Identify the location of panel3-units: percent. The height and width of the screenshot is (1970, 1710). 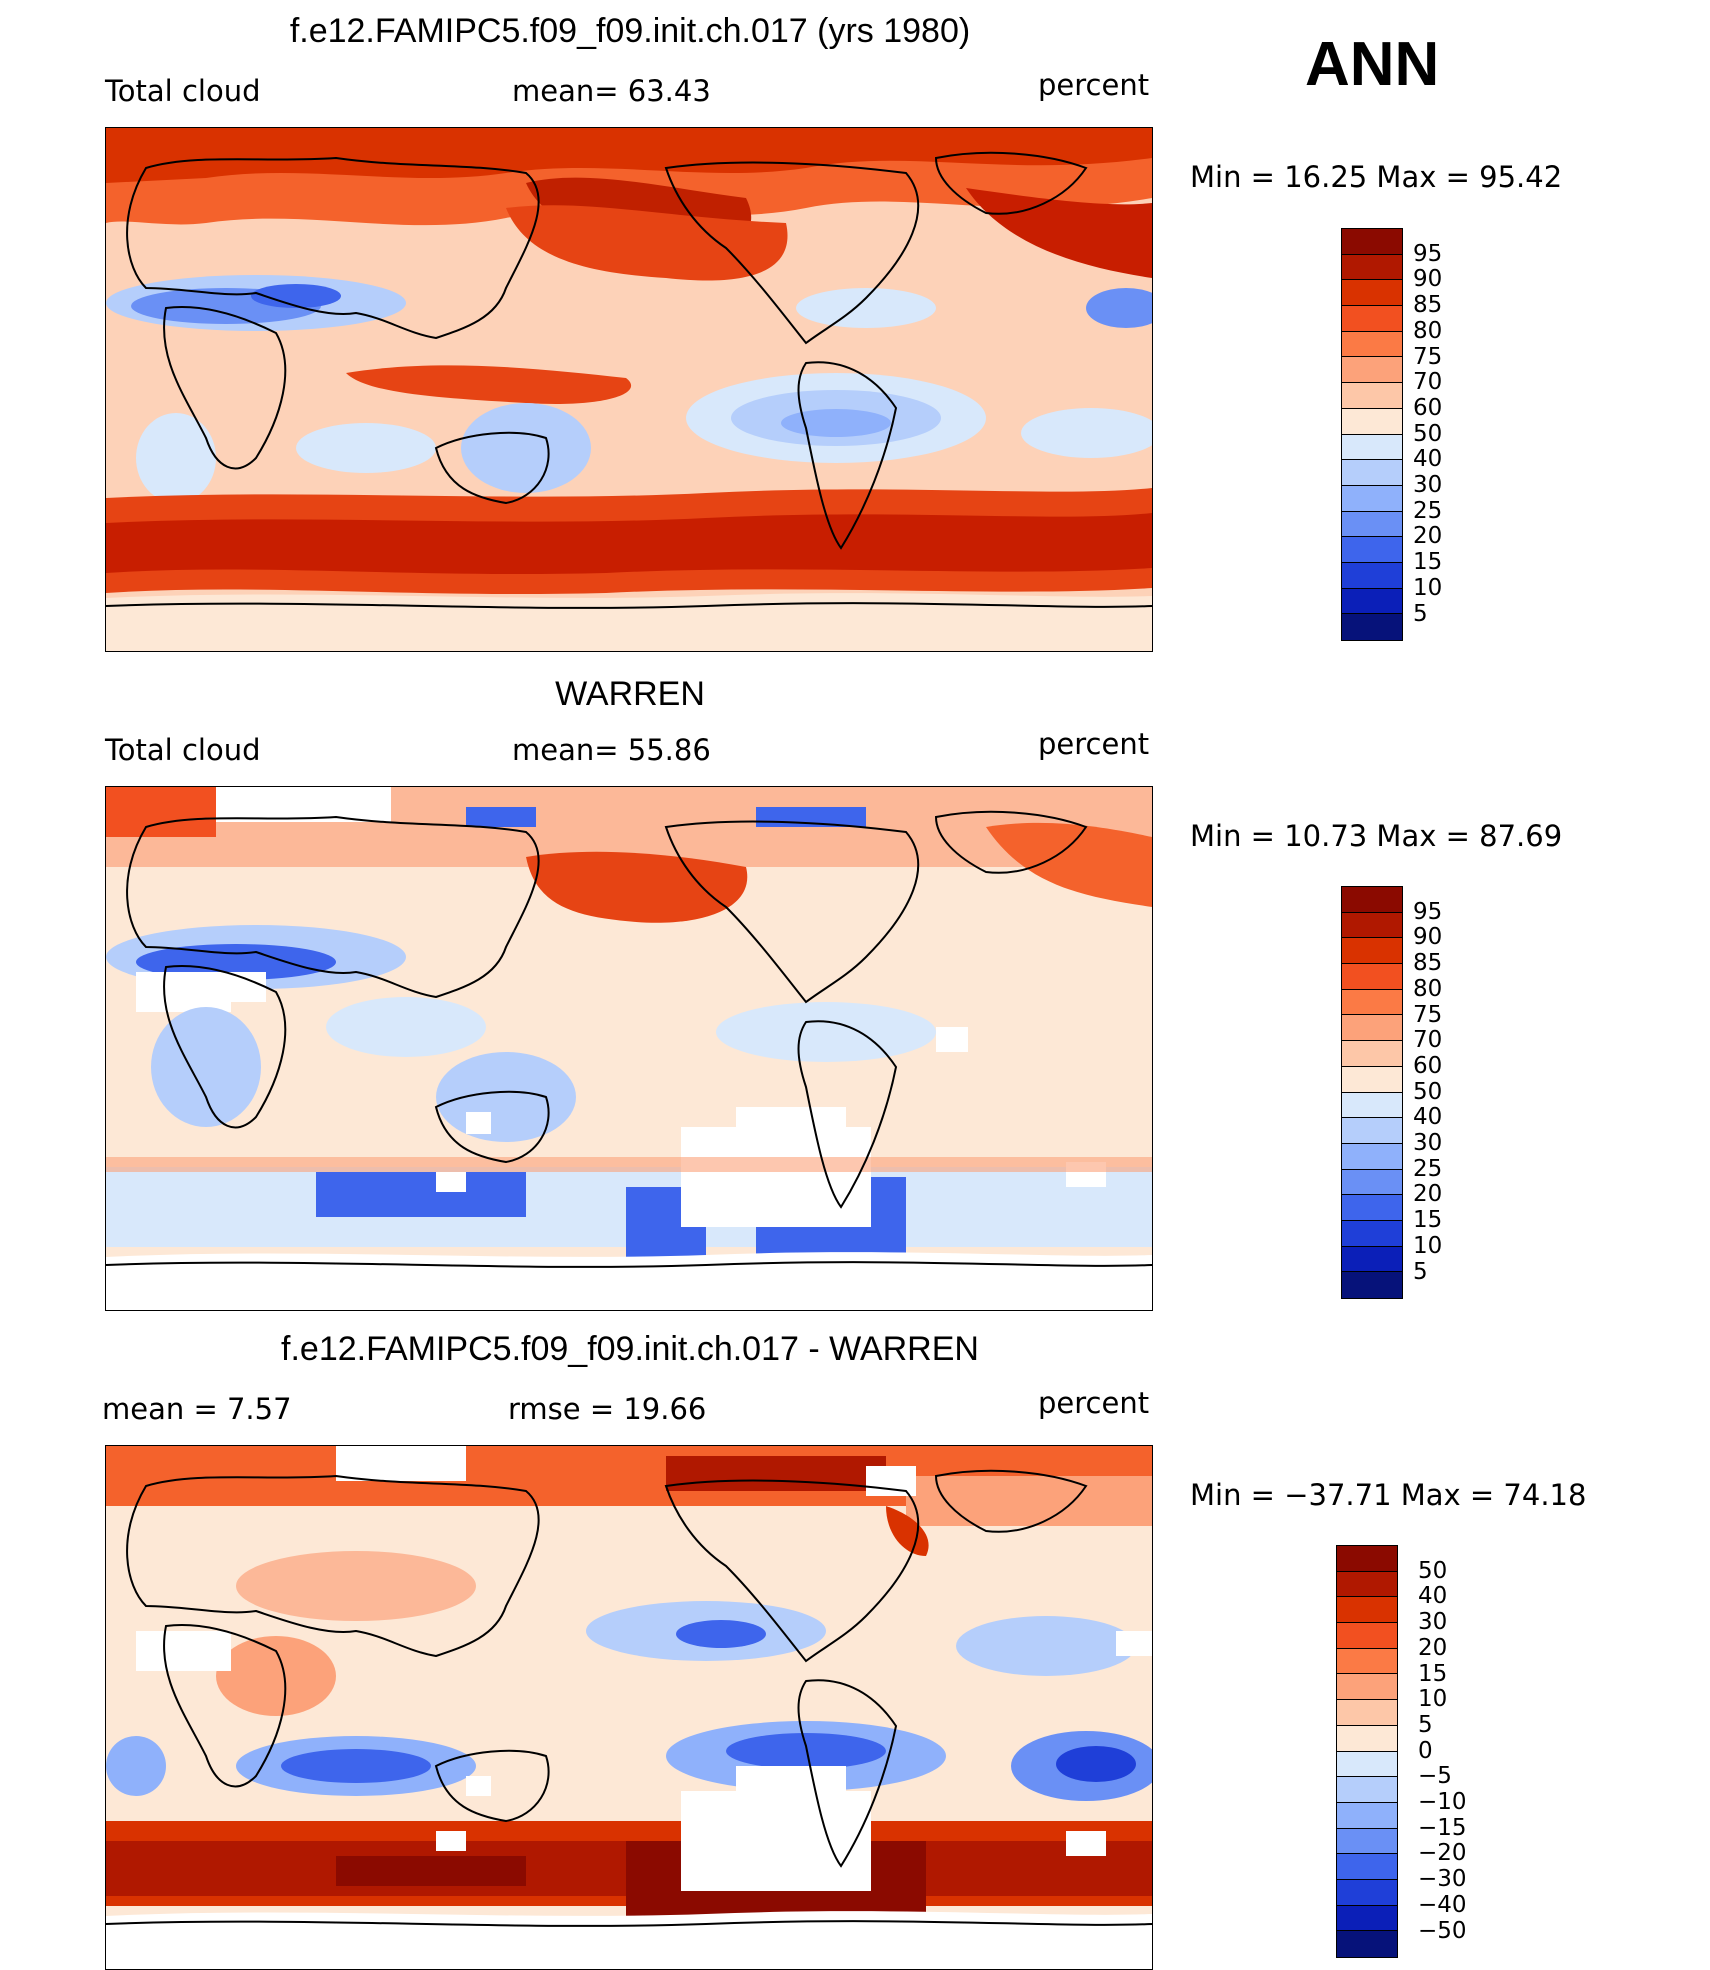
(1094, 1403).